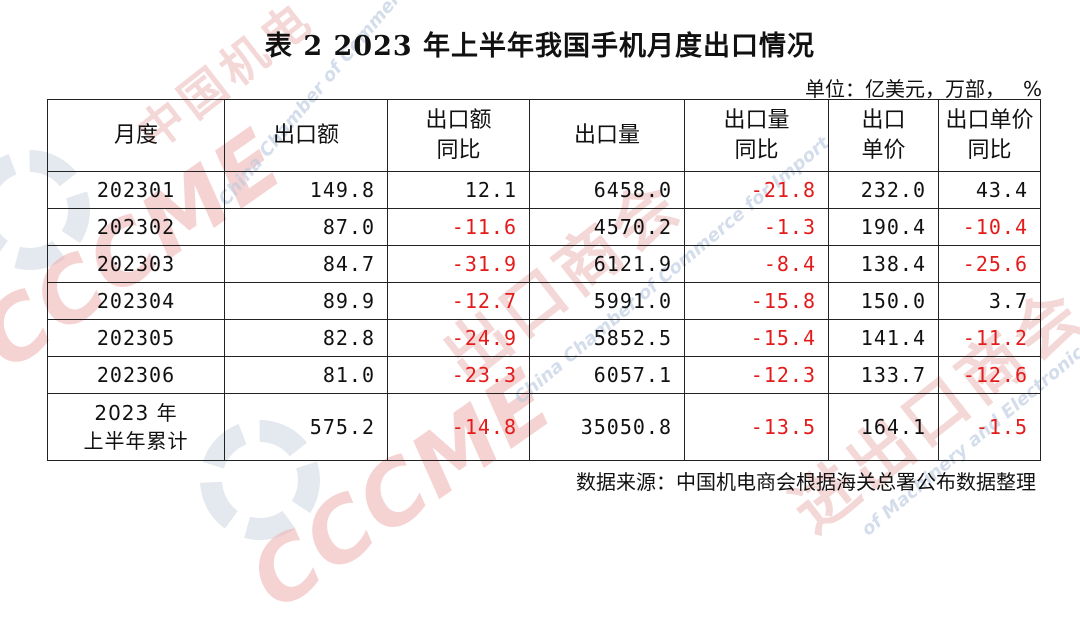  I want to click on volume-yoy-cell: -15.4, so click(756, 338).